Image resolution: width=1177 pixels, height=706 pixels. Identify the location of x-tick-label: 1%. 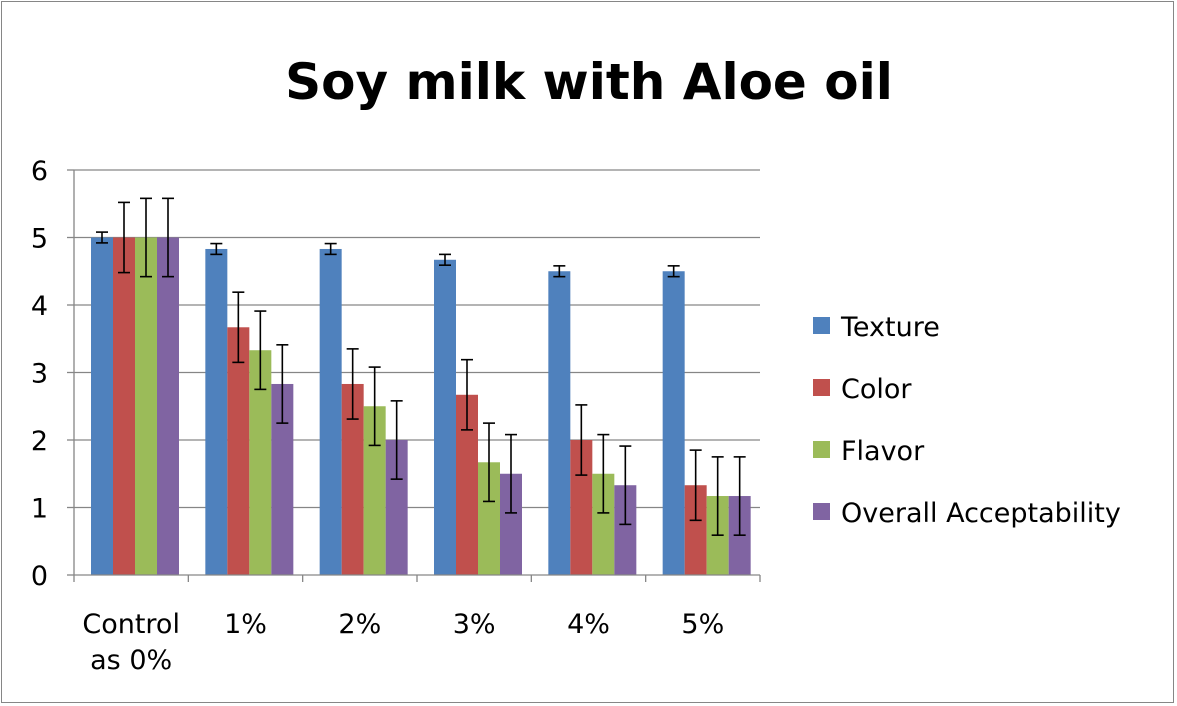
(245, 624).